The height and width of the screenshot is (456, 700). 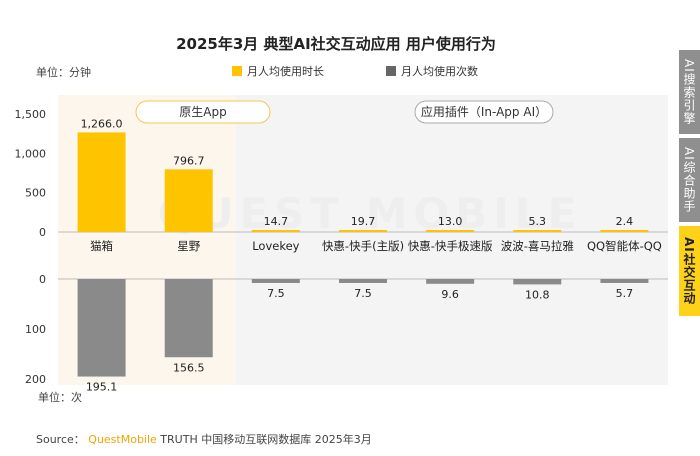 I want to click on count-data-label: 5.7, so click(x=625, y=293).